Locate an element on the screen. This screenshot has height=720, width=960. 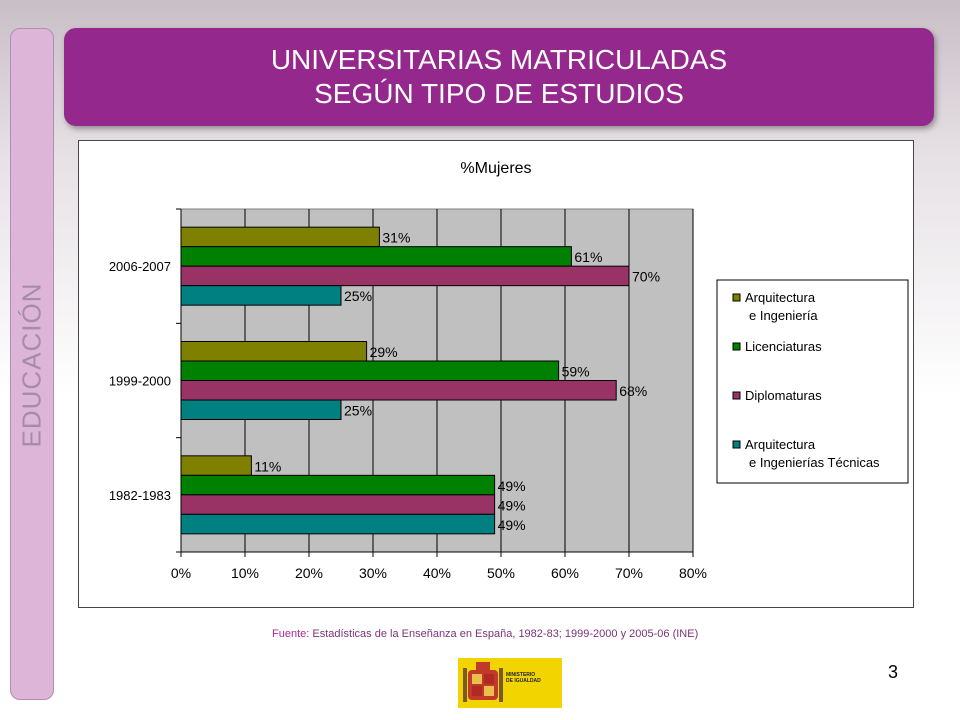
bar-data-label: 29% is located at coordinates (384, 352).